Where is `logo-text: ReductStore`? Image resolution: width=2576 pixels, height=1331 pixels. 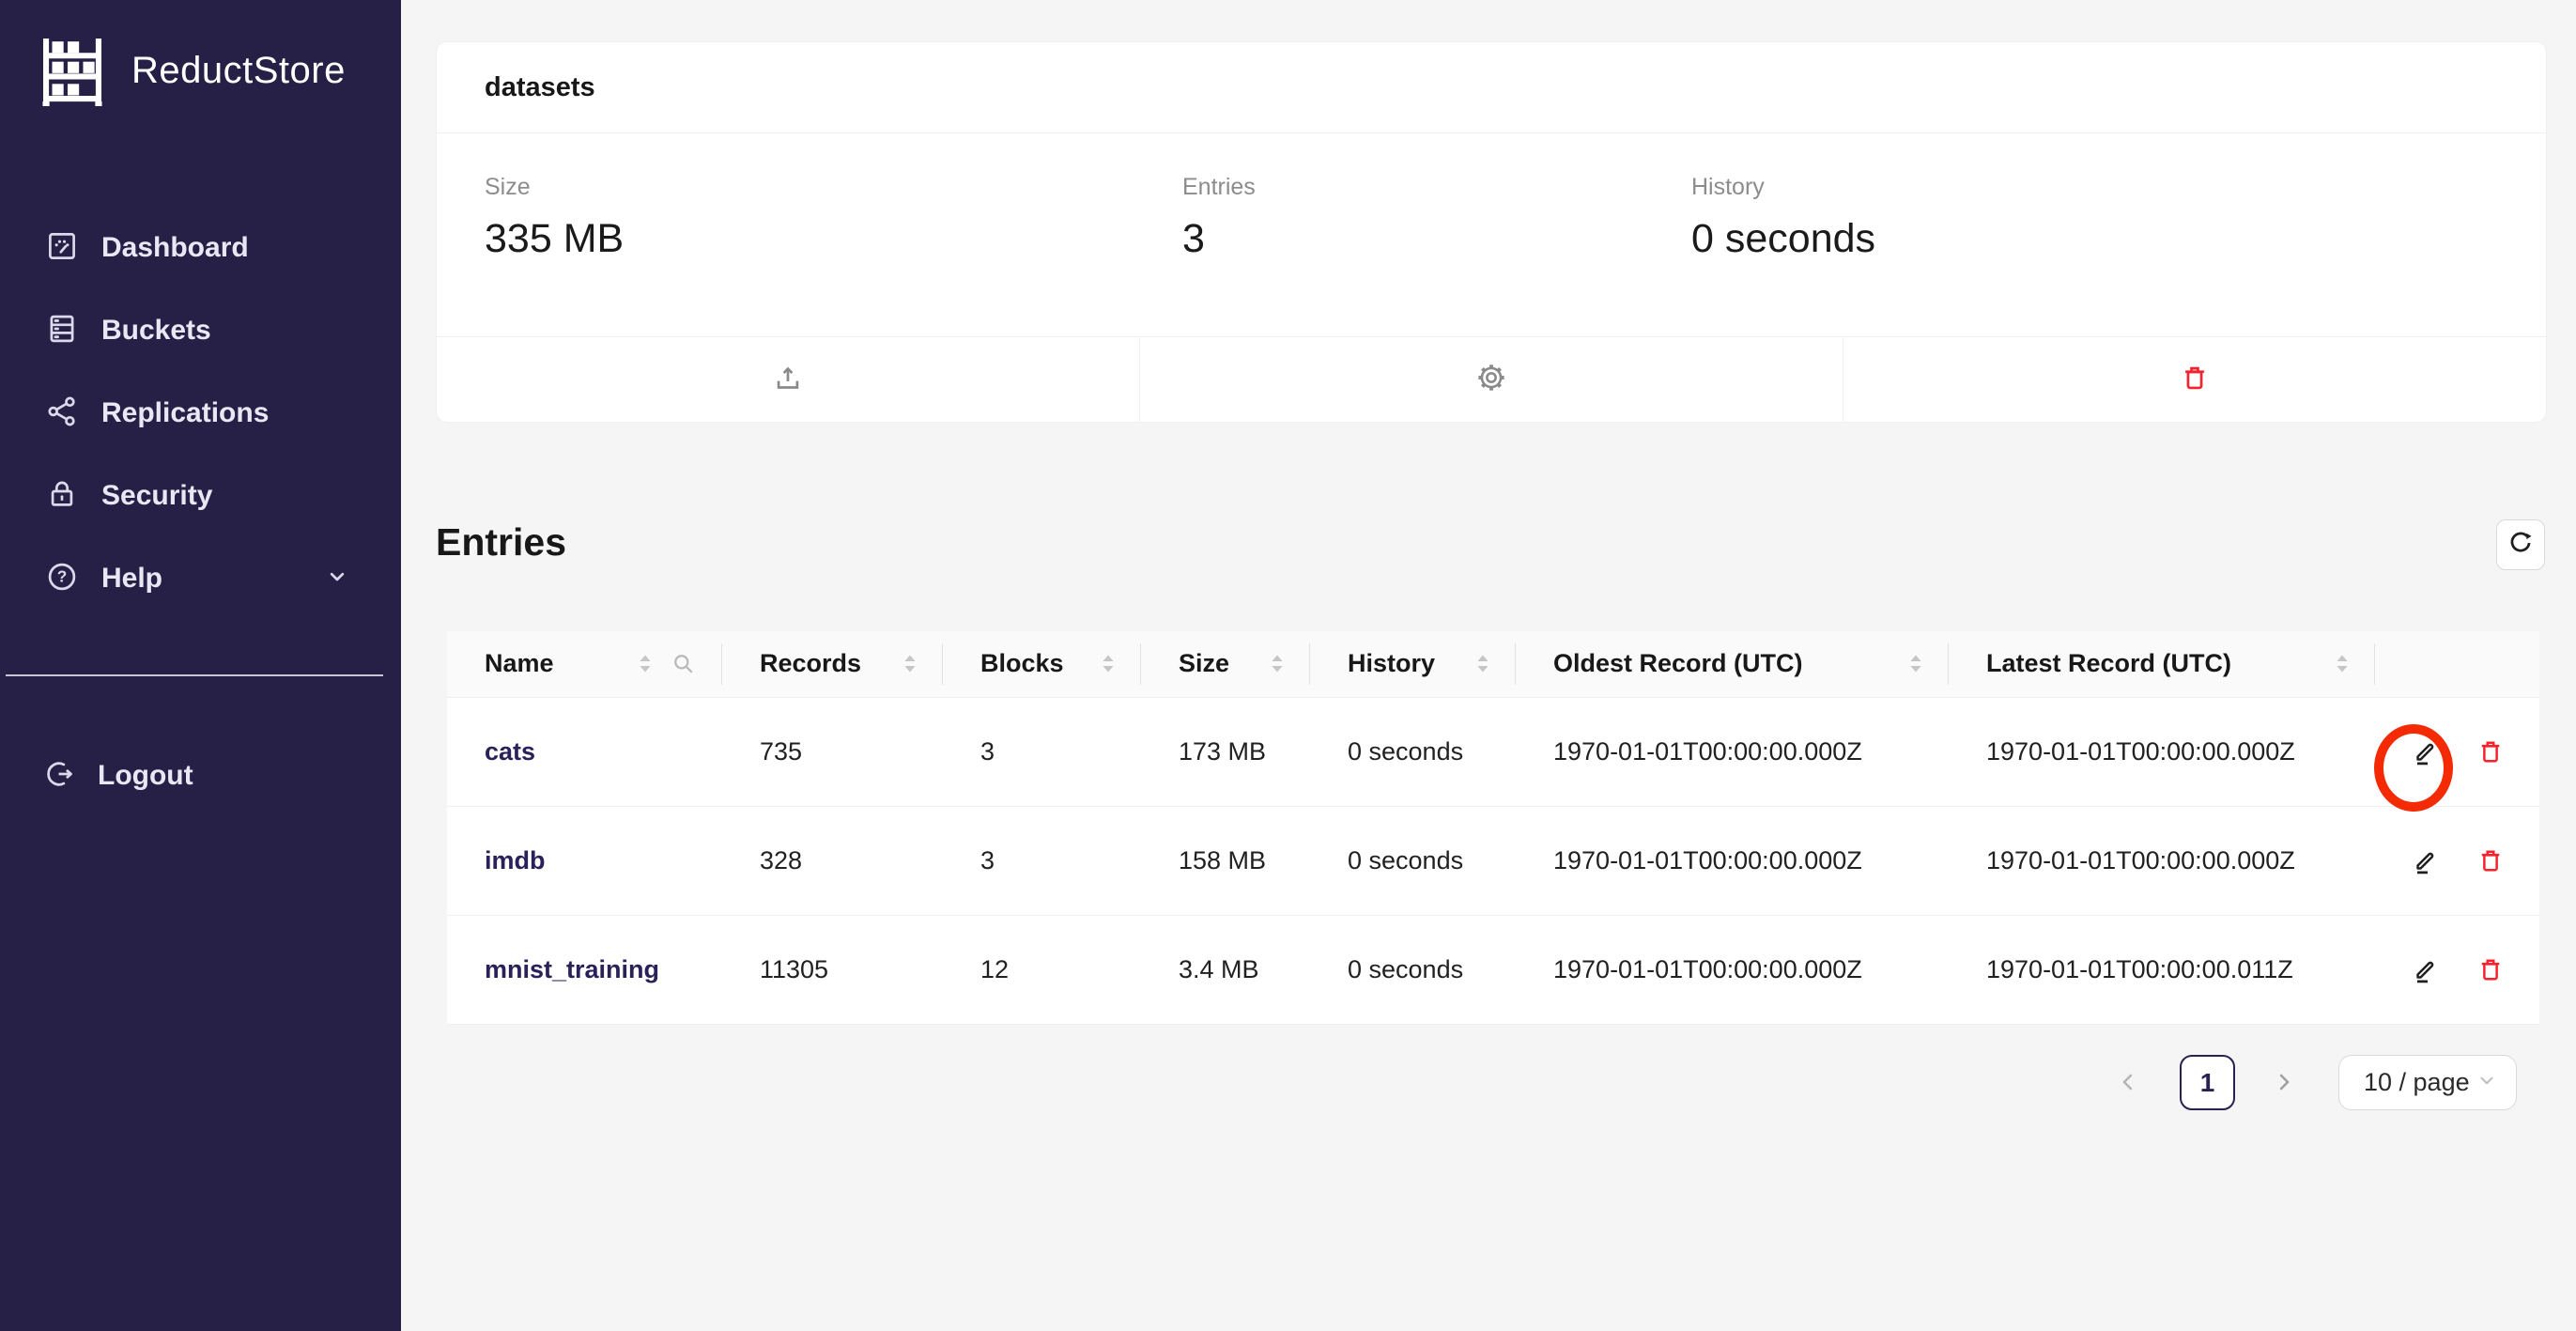 logo-text: ReductStore is located at coordinates (238, 70).